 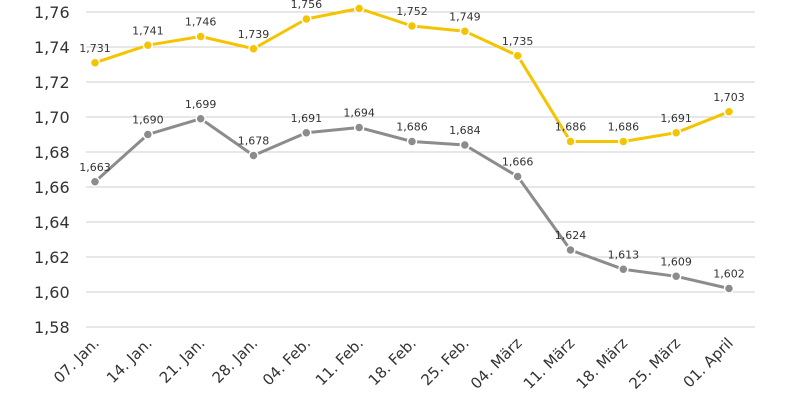 I want to click on data-label: 1,752, so click(x=412, y=11).